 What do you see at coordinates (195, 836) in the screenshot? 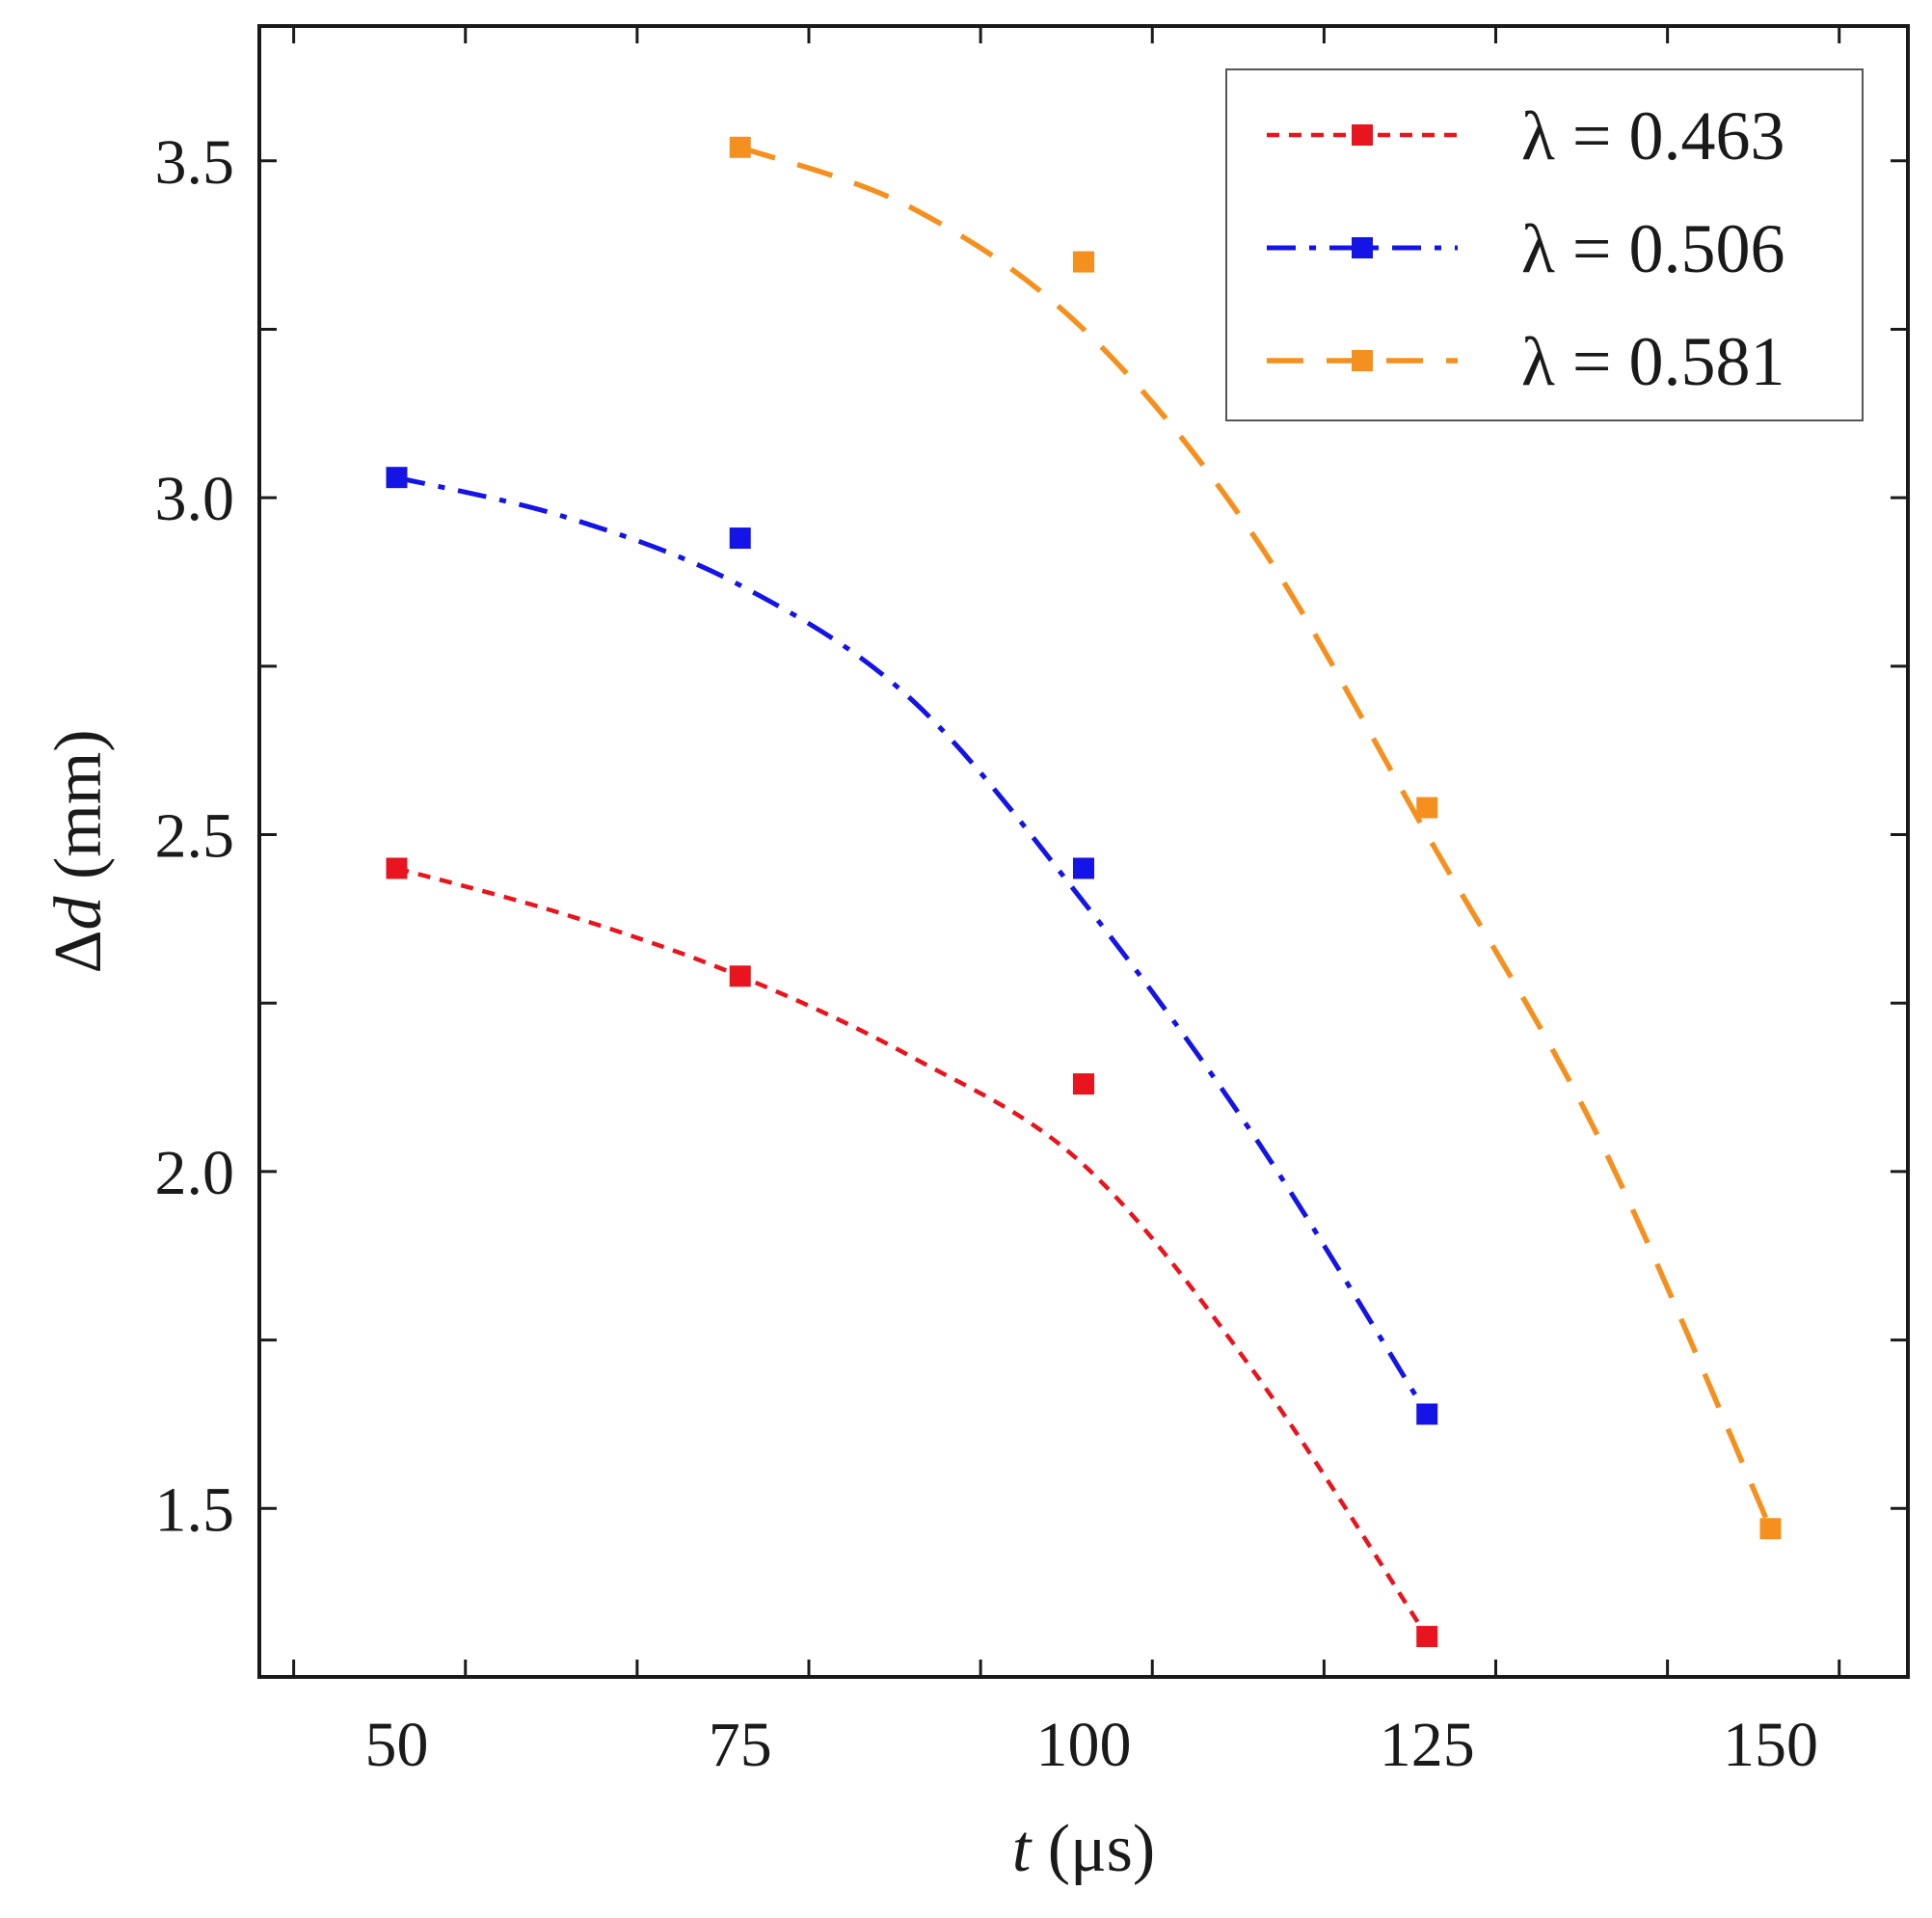
I see `y-tick-label: 2.5` at bounding box center [195, 836].